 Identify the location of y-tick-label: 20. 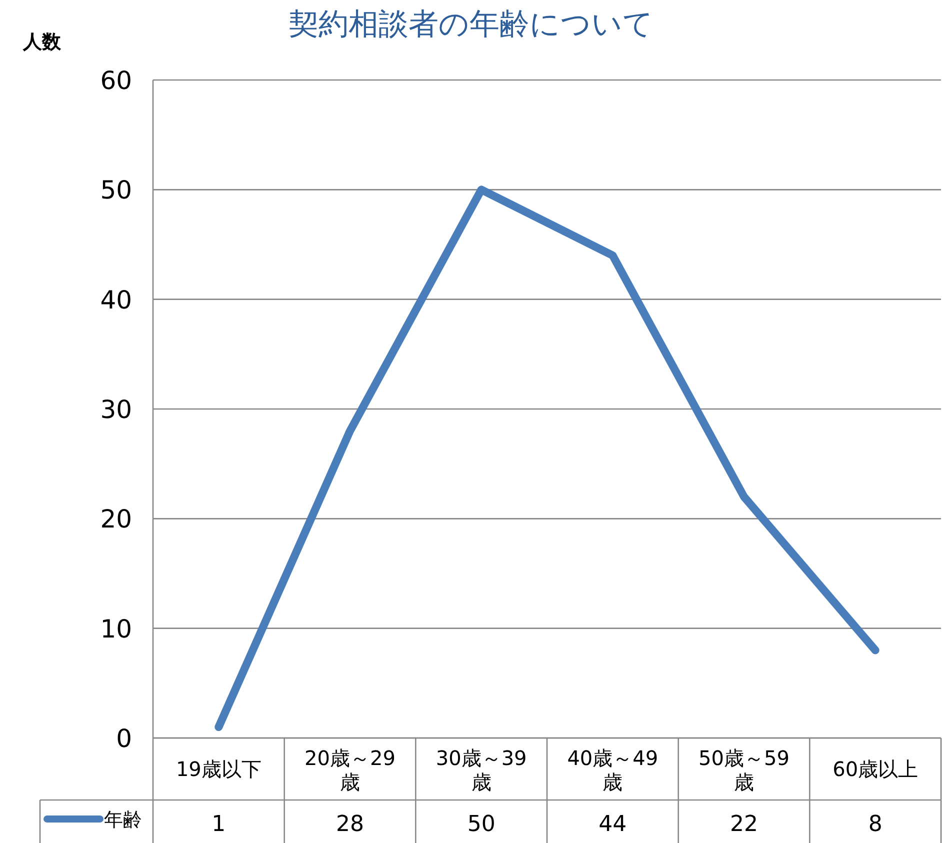
(116, 519).